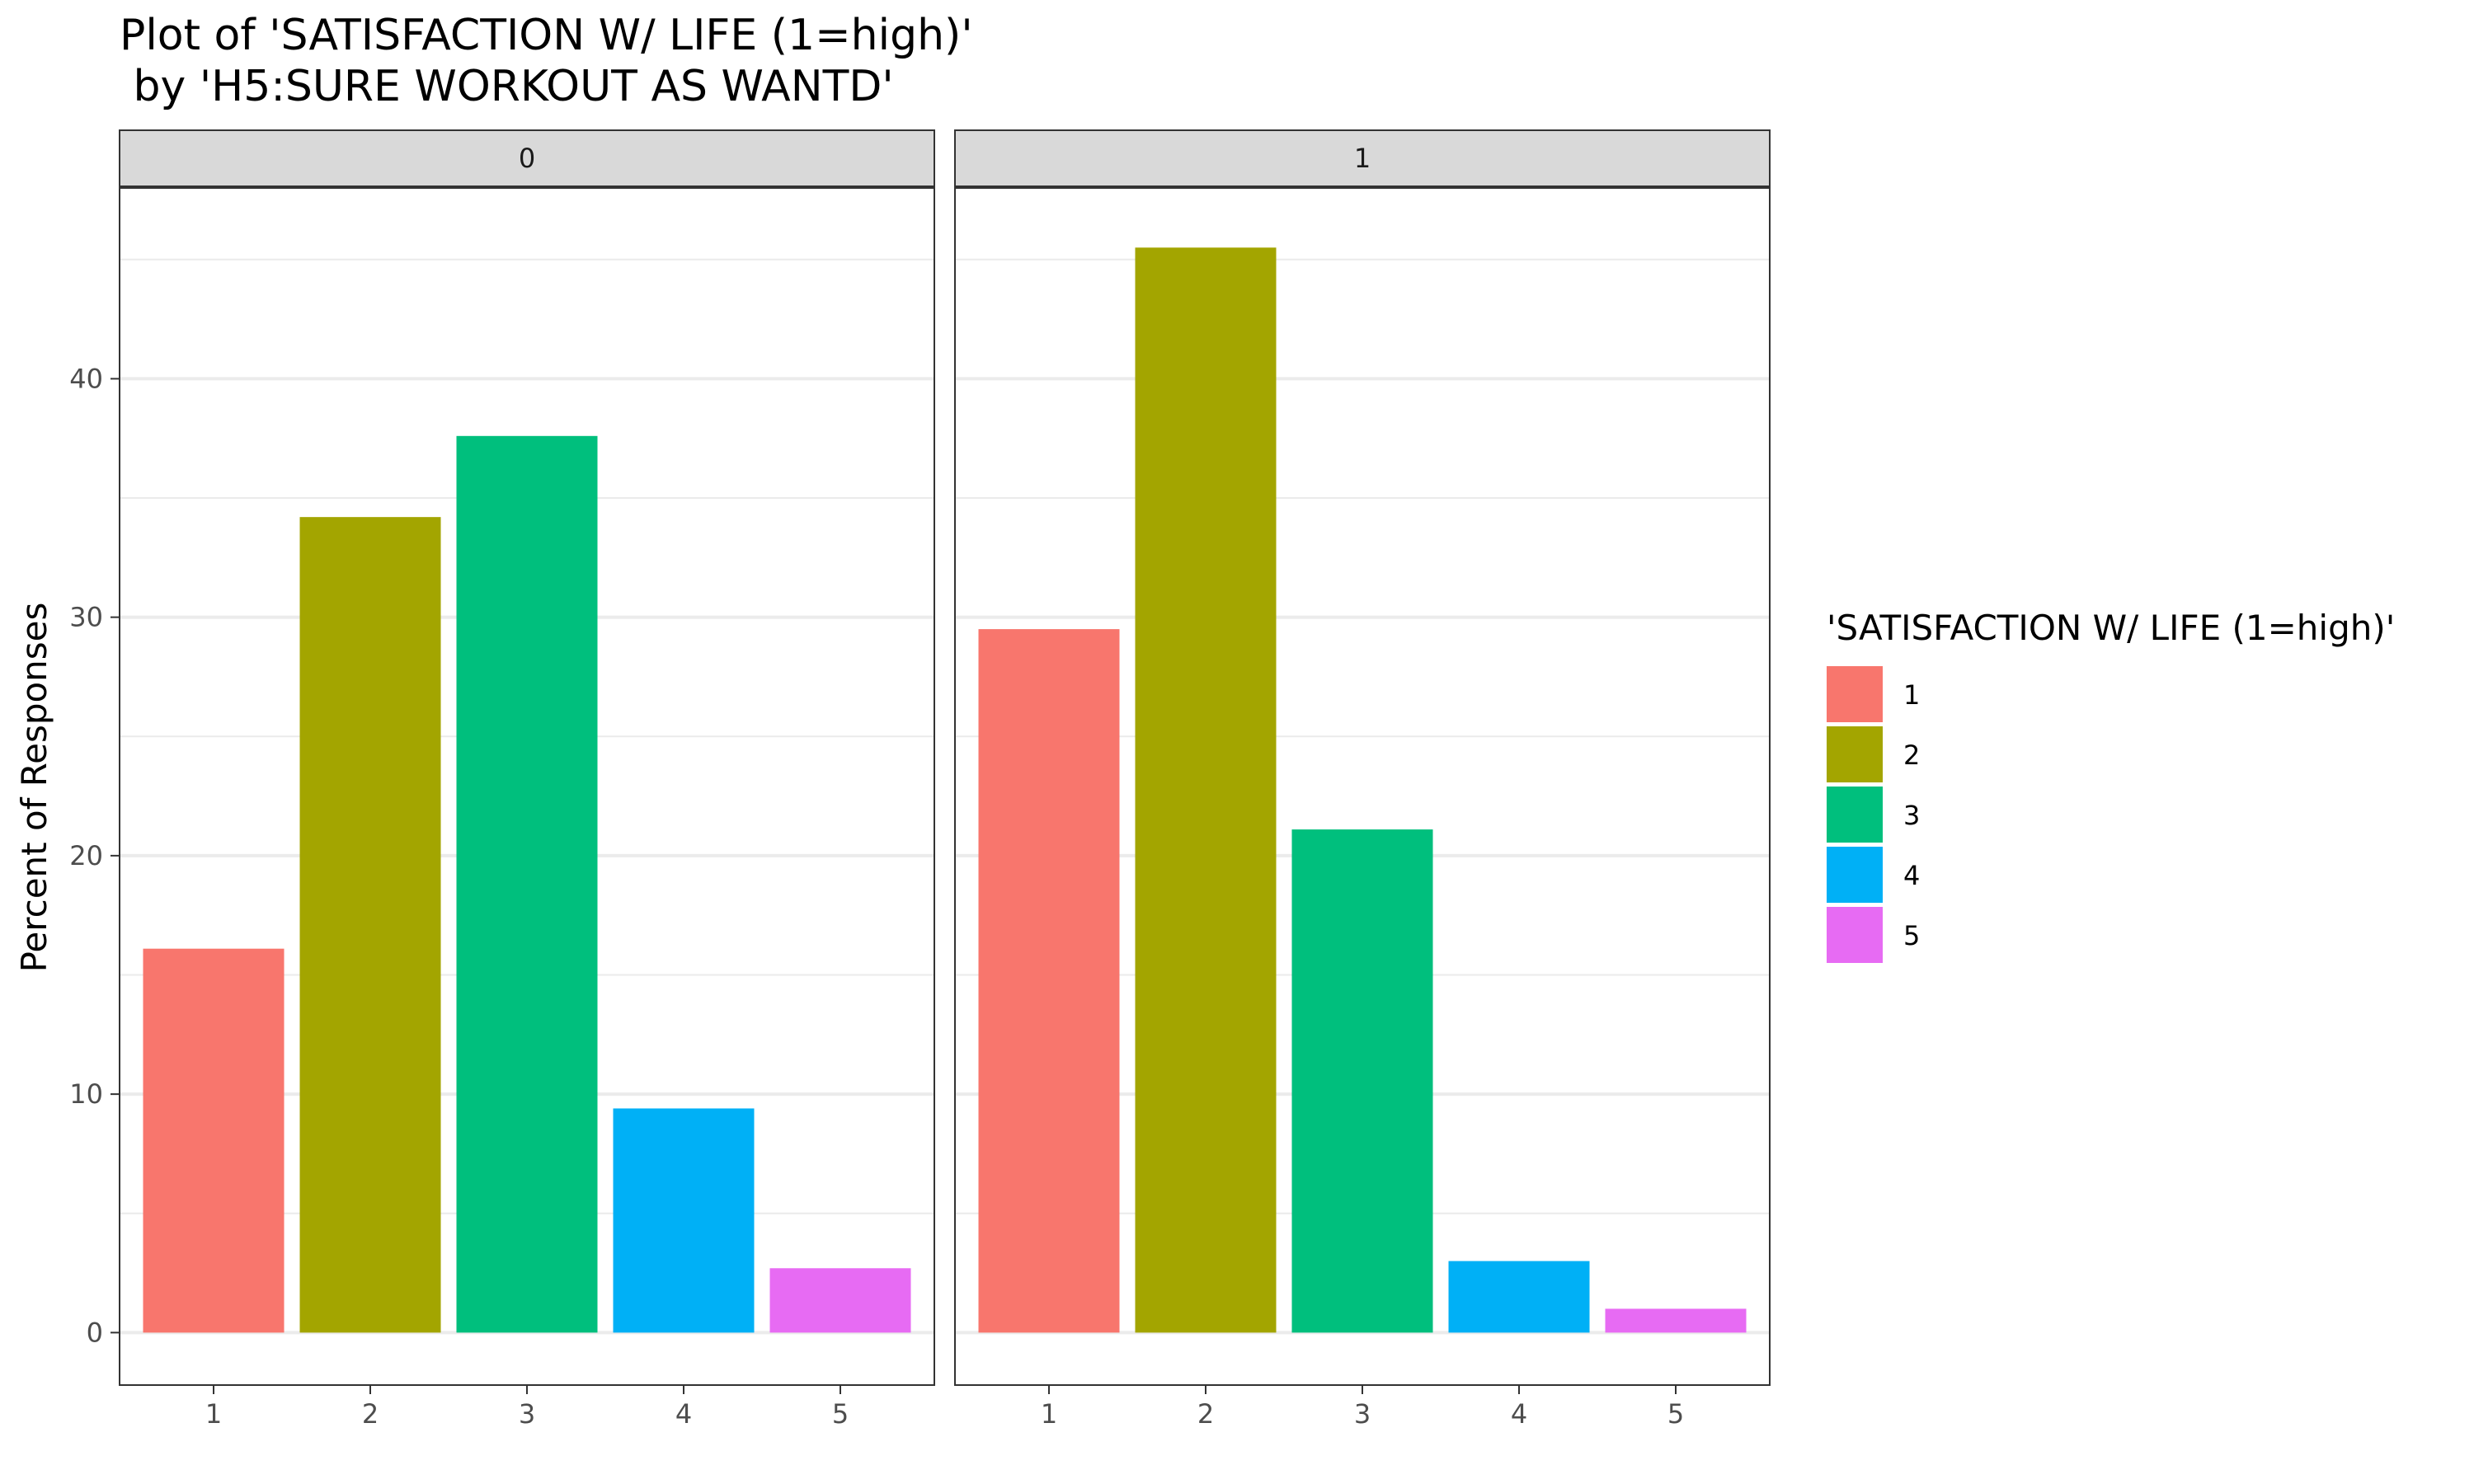 This screenshot has width=2474, height=1484. Describe the element at coordinates (1911, 815) in the screenshot. I see `legend-label: 3` at that location.